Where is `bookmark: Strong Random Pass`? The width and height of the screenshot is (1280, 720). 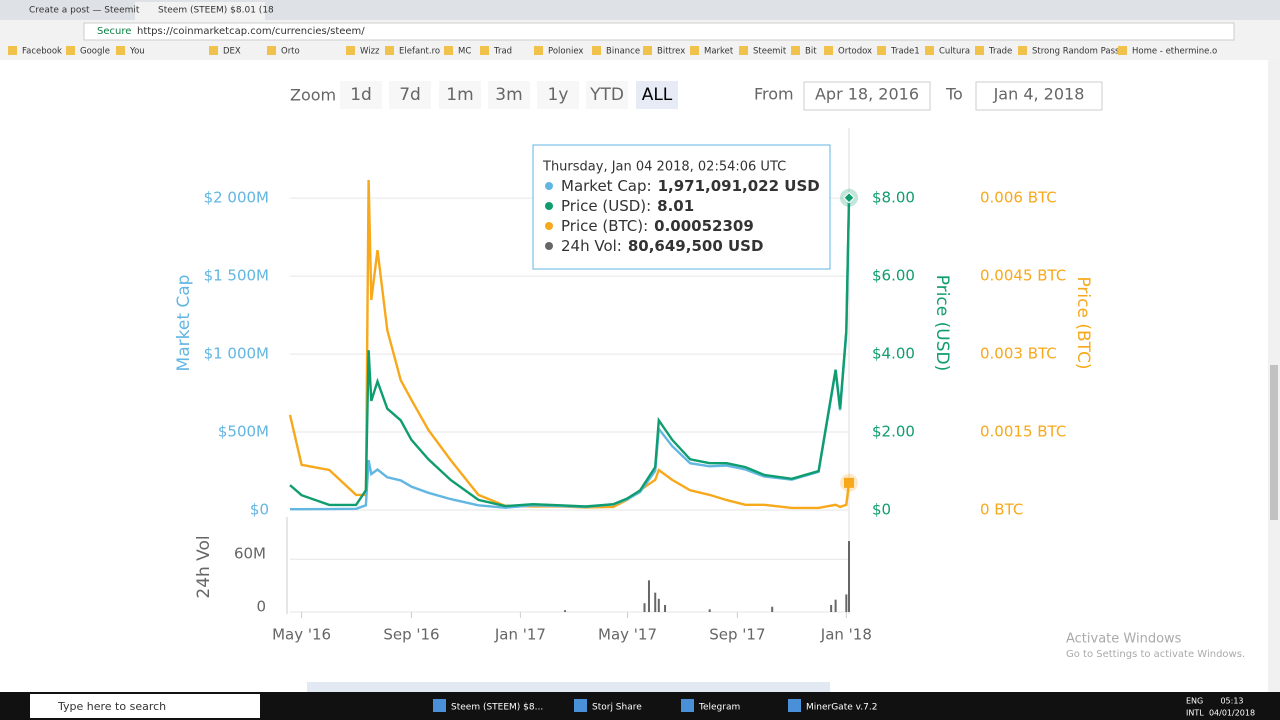 bookmark: Strong Random Pass is located at coordinates (1076, 52).